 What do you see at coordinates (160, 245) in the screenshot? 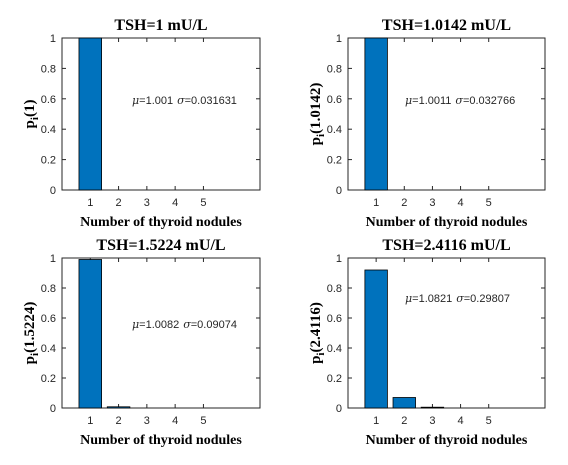
I see `chart-title: TSH=1.5224 mU/L` at bounding box center [160, 245].